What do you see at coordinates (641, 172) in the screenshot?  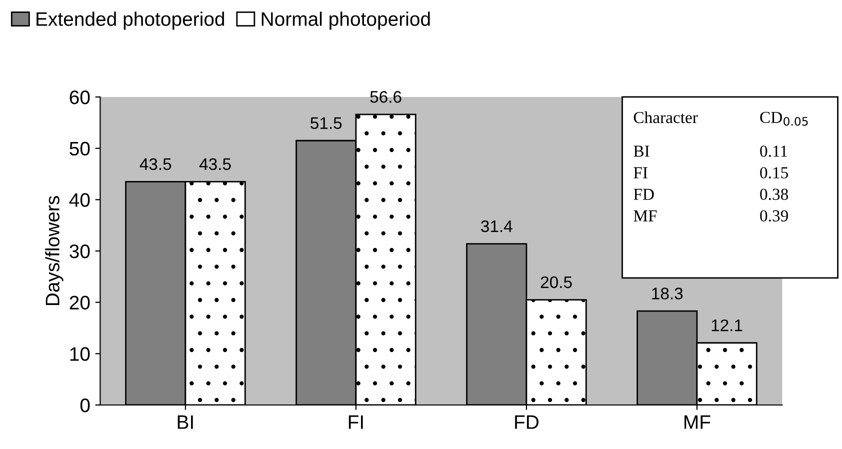 I see `annotation: FI` at bounding box center [641, 172].